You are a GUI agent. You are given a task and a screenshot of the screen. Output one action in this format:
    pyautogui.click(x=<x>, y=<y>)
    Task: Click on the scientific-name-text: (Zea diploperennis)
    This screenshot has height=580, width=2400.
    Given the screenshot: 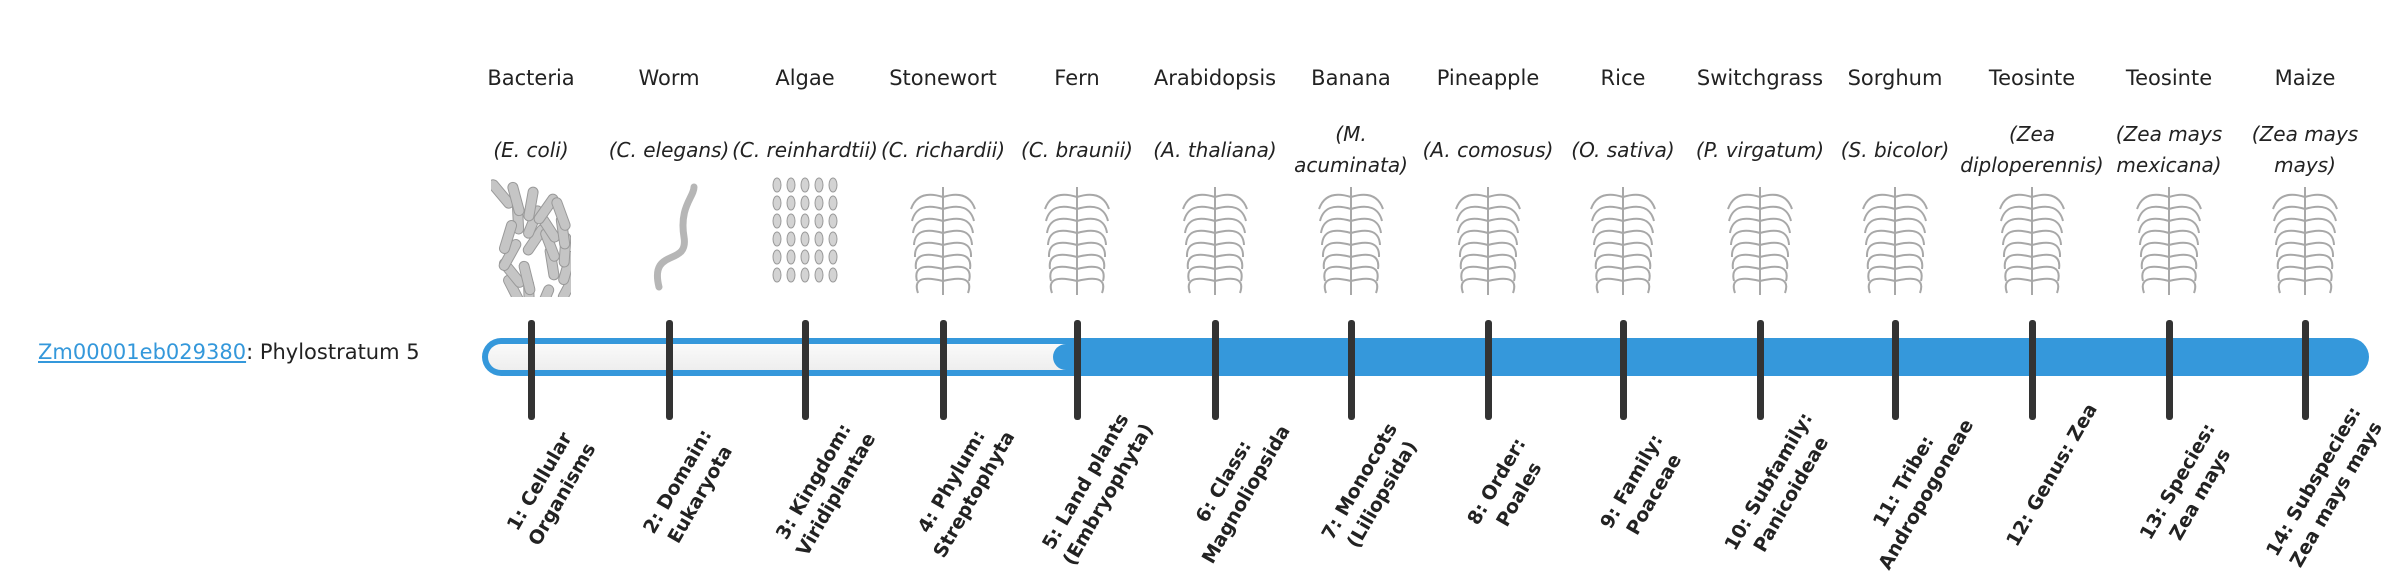 What is the action you would take?
    pyautogui.click(x=2032, y=149)
    